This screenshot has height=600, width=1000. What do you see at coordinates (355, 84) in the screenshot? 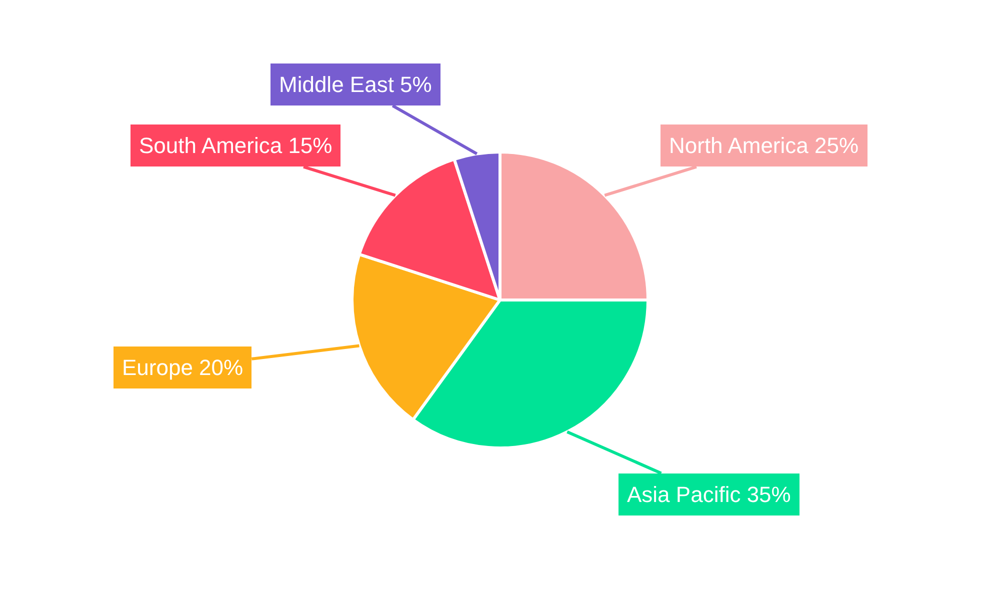
I see `slice-label: Middle East 5%` at bounding box center [355, 84].